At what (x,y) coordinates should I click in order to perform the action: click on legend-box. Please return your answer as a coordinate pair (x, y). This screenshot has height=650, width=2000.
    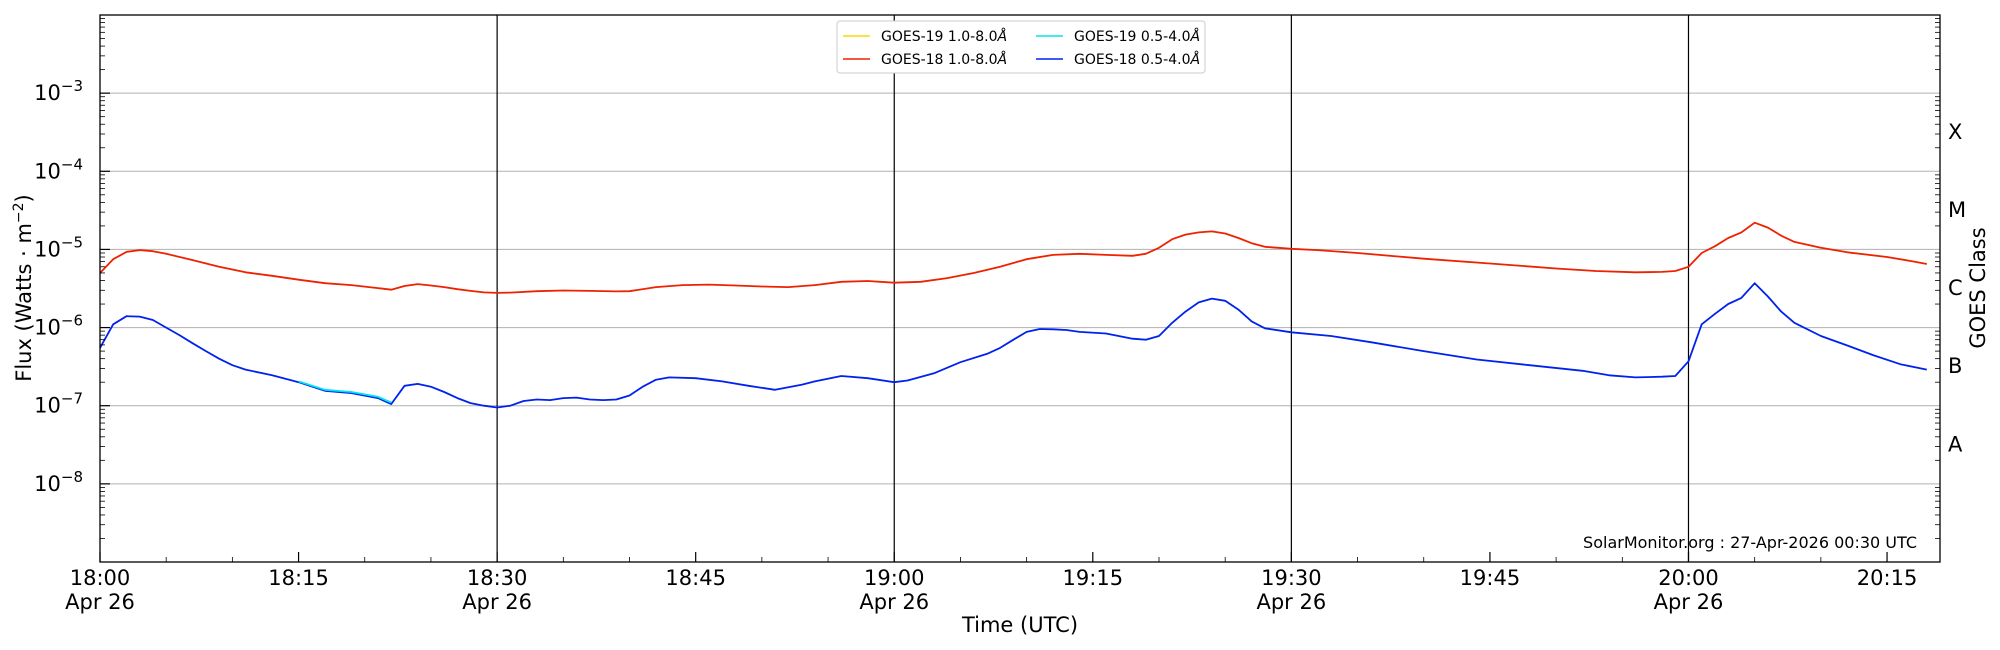
    Looking at the image, I should click on (1021, 47).